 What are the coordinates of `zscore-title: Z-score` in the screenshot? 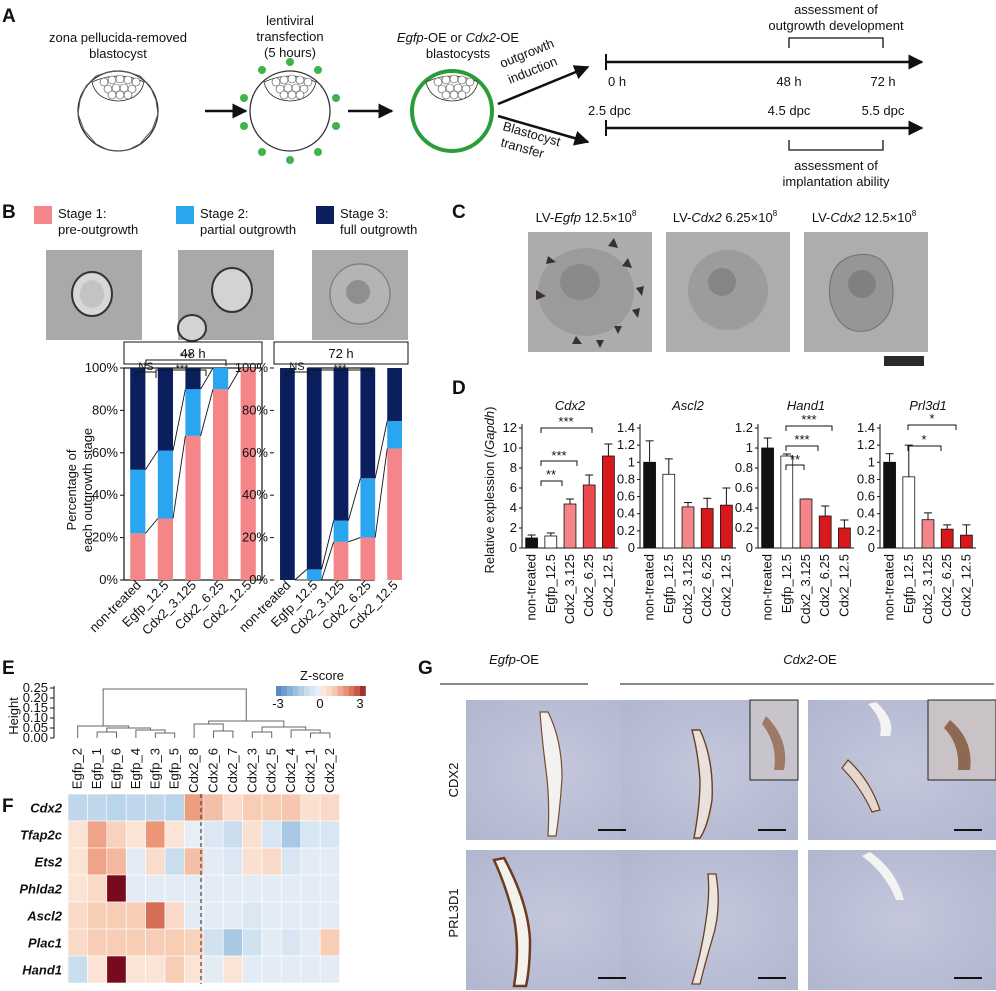 It's located at (322, 675).